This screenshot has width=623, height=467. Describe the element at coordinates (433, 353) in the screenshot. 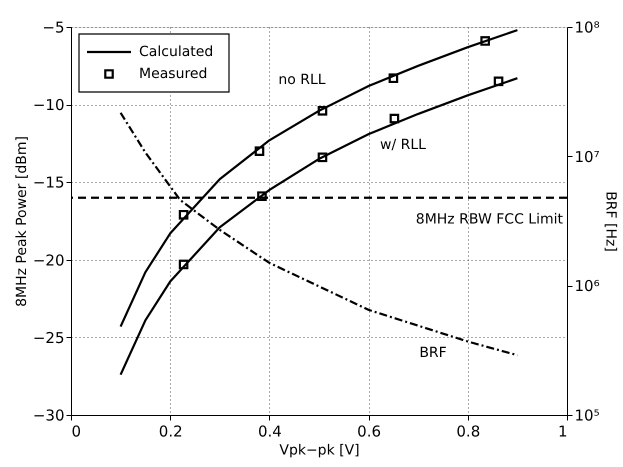

I see `annotation: BRF` at that location.